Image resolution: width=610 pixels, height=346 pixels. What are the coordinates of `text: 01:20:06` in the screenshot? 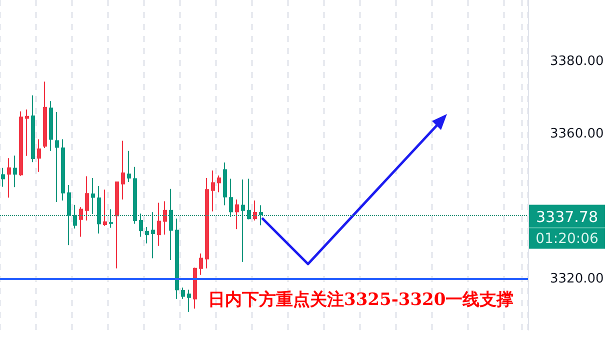 It's located at (567, 238).